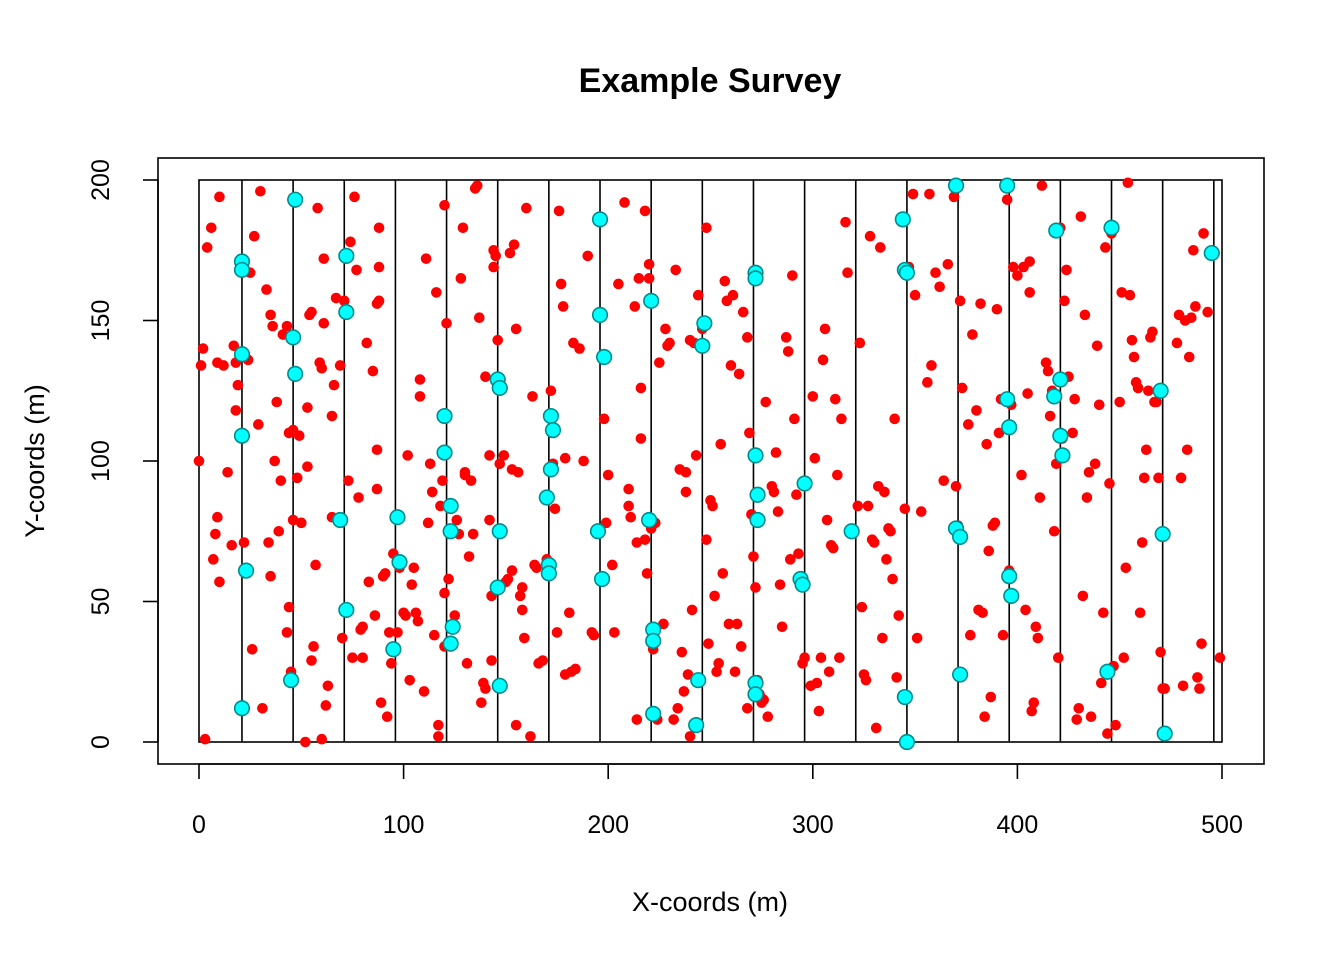  What do you see at coordinates (710, 902) in the screenshot?
I see `x-axis-title: X-coords (m)` at bounding box center [710, 902].